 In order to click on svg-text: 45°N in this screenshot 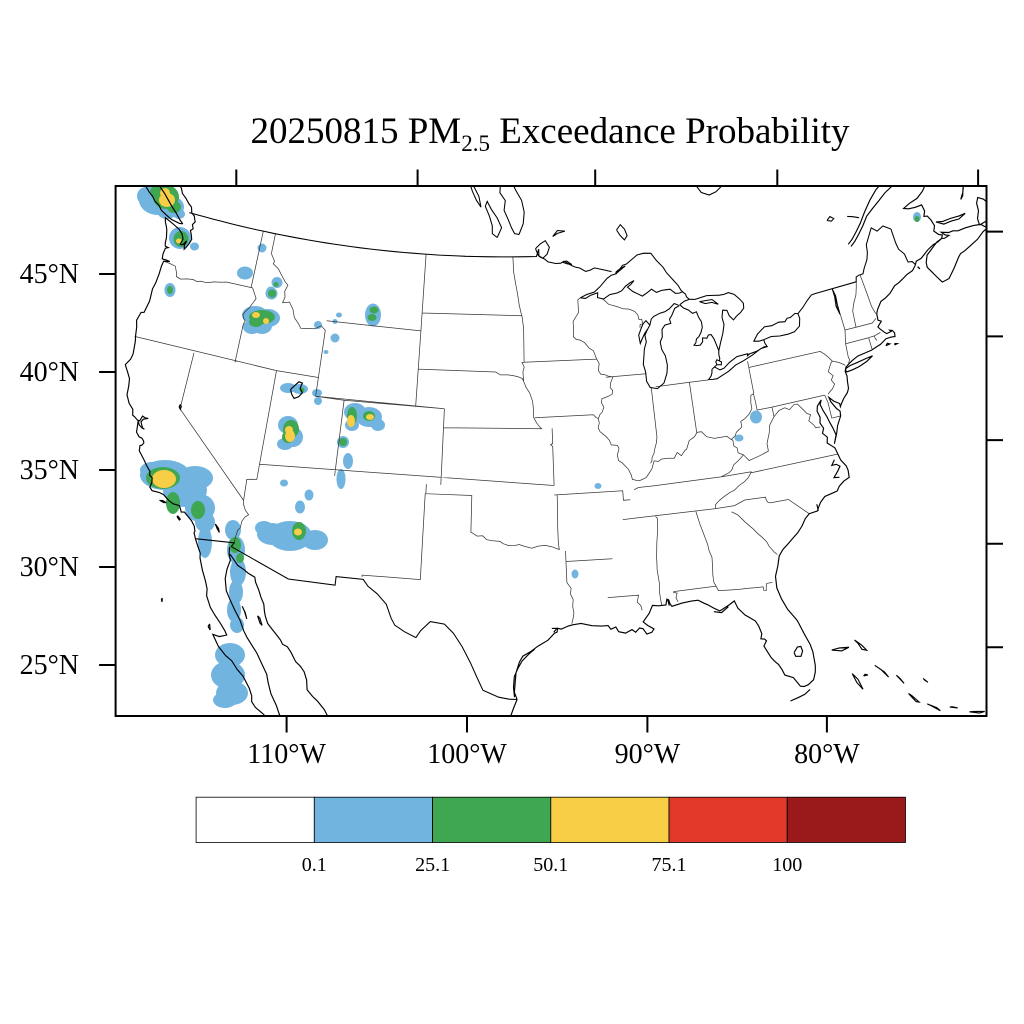, I will do `click(49, 274)`.